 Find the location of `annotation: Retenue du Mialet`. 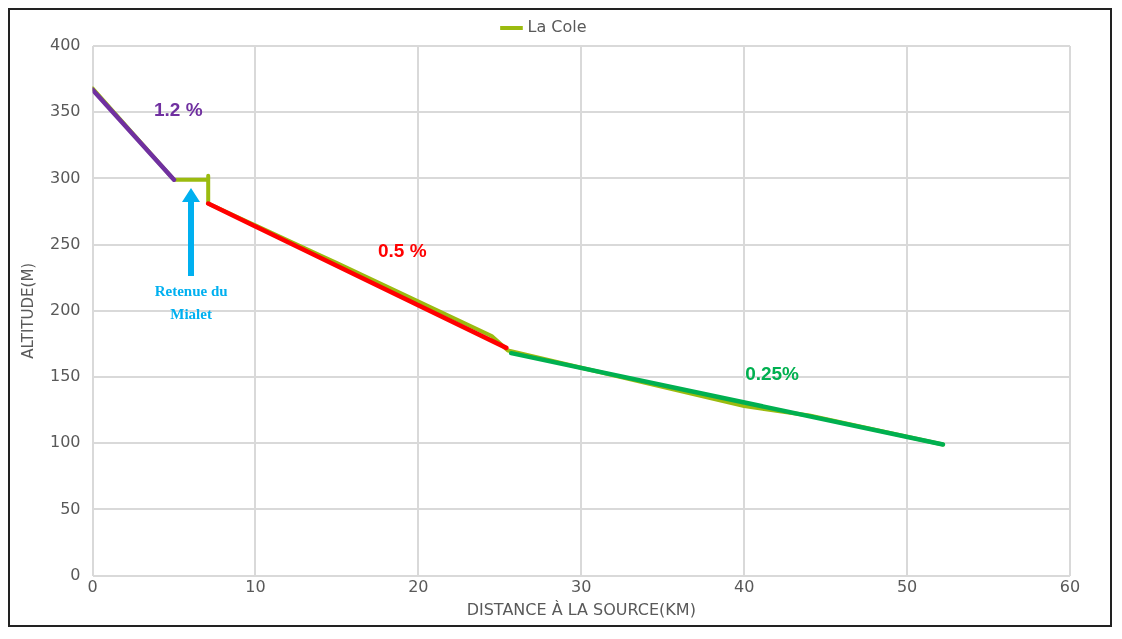

annotation: Retenue du Mialet is located at coordinates (191, 302).